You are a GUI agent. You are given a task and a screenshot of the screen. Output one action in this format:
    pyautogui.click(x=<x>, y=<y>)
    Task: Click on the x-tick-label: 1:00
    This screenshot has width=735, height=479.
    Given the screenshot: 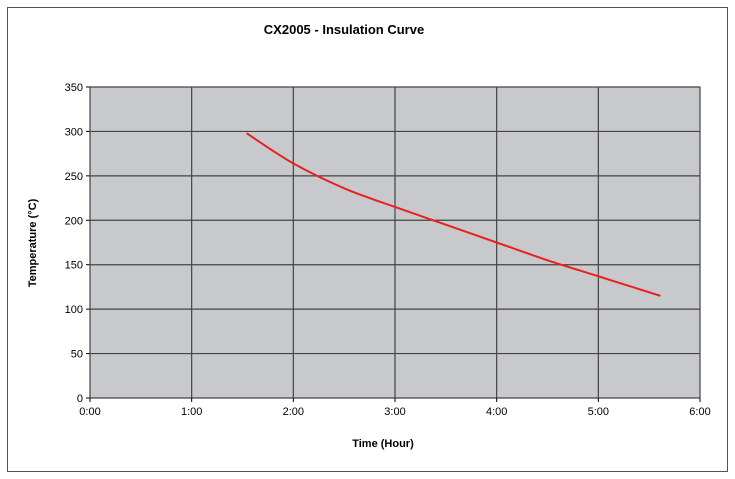 What is the action you would take?
    pyautogui.click(x=191, y=412)
    